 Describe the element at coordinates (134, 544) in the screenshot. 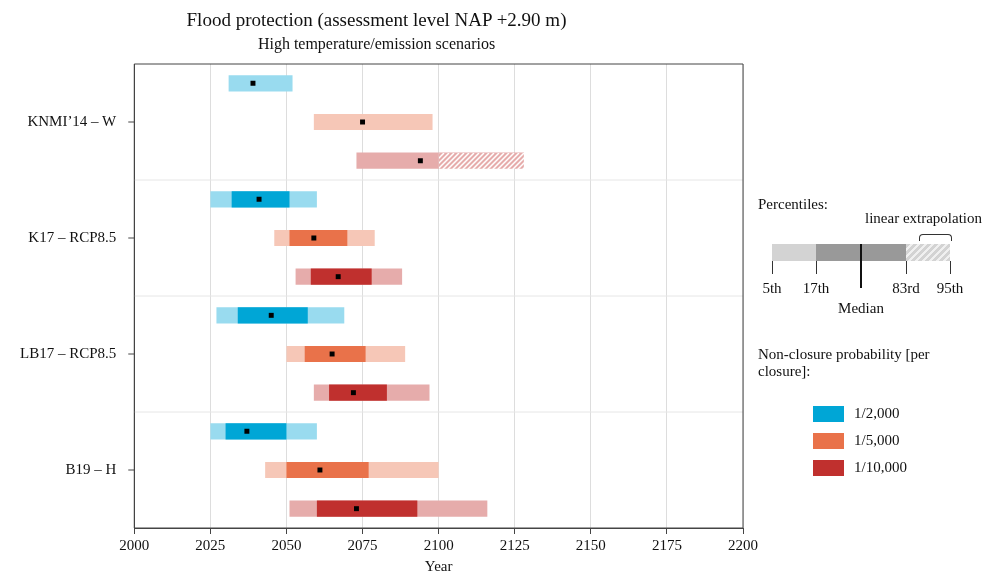

I see `x-tick-label: 2000` at that location.